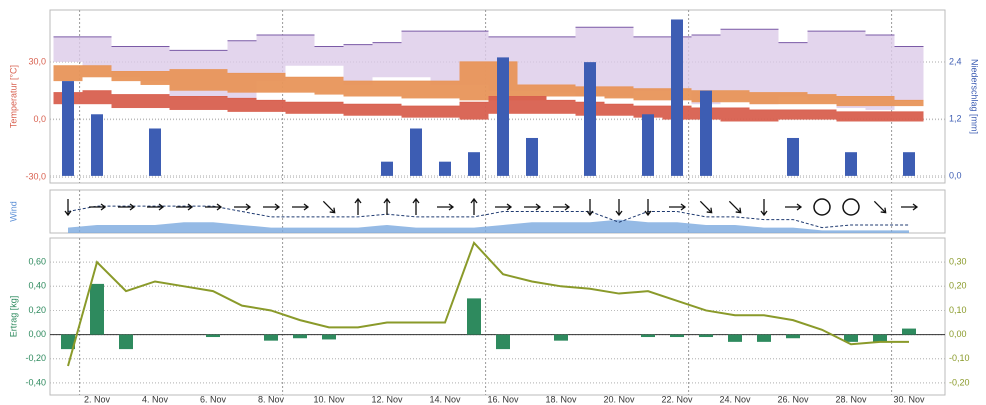 This screenshot has width=986, height=405. What do you see at coordinates (155, 399) in the screenshot?
I see `x-tick-label: 4. Nov` at bounding box center [155, 399].